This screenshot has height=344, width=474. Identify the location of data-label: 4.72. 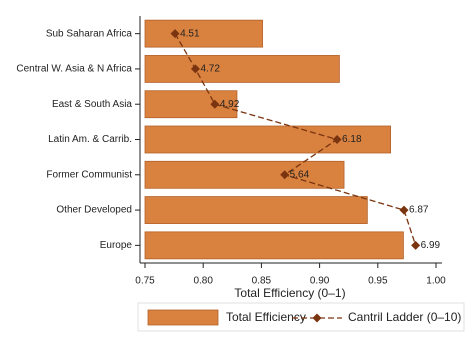
(210, 69).